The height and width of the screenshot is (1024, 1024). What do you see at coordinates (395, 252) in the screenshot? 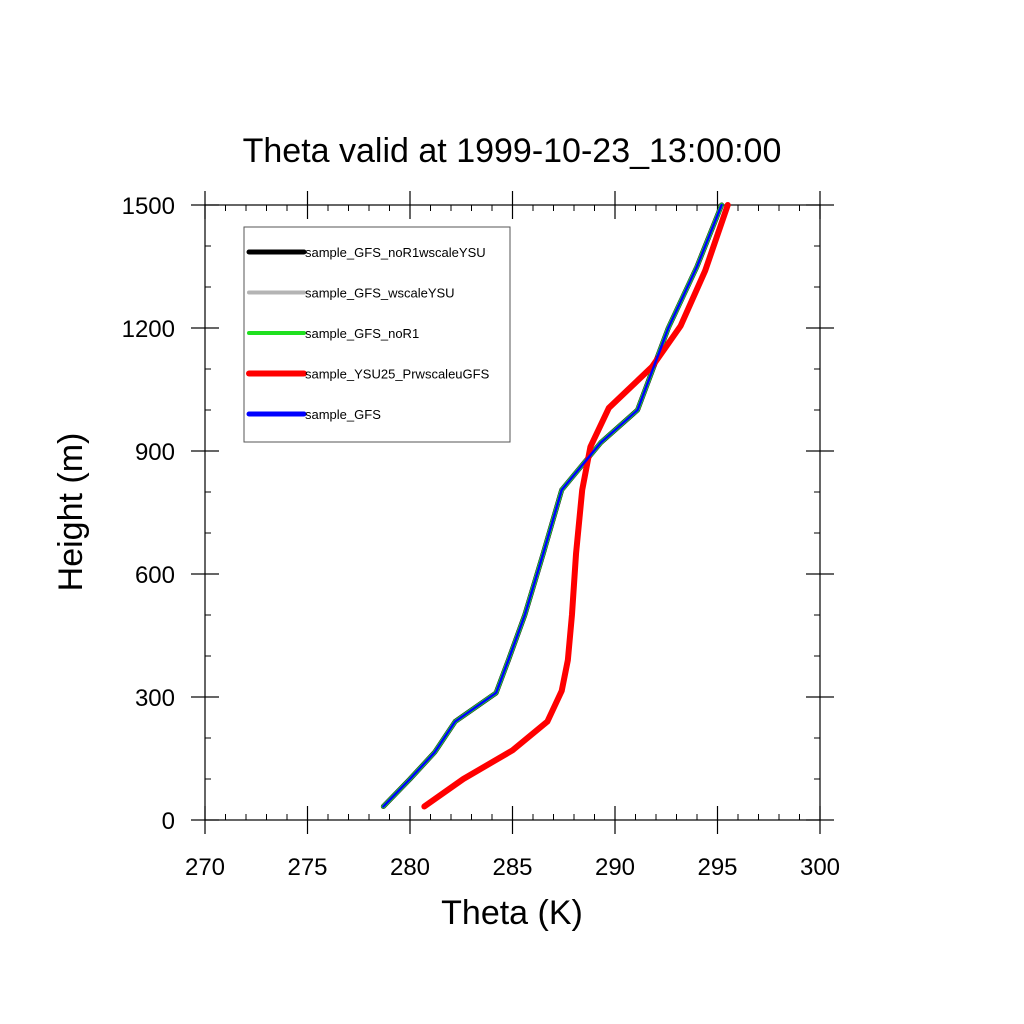
I see `legend-label-1: sample_GFS_noR1wscaleYSU` at bounding box center [395, 252].